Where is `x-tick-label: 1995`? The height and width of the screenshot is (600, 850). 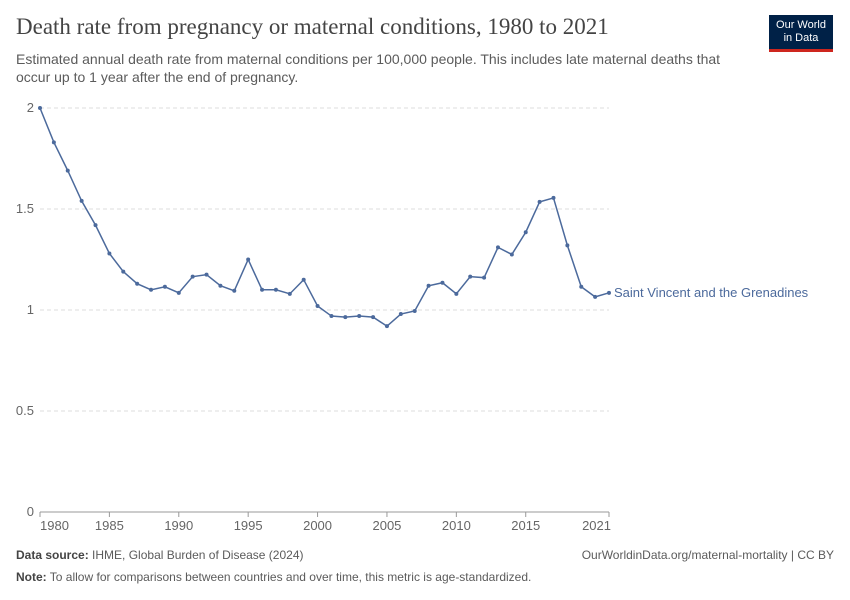
x-tick-label: 1995 is located at coordinates (248, 525).